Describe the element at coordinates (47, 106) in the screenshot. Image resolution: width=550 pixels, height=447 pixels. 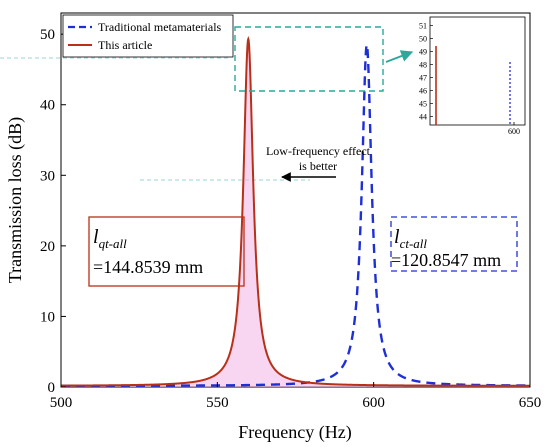
I see `y-tick-label-4: 40` at that location.